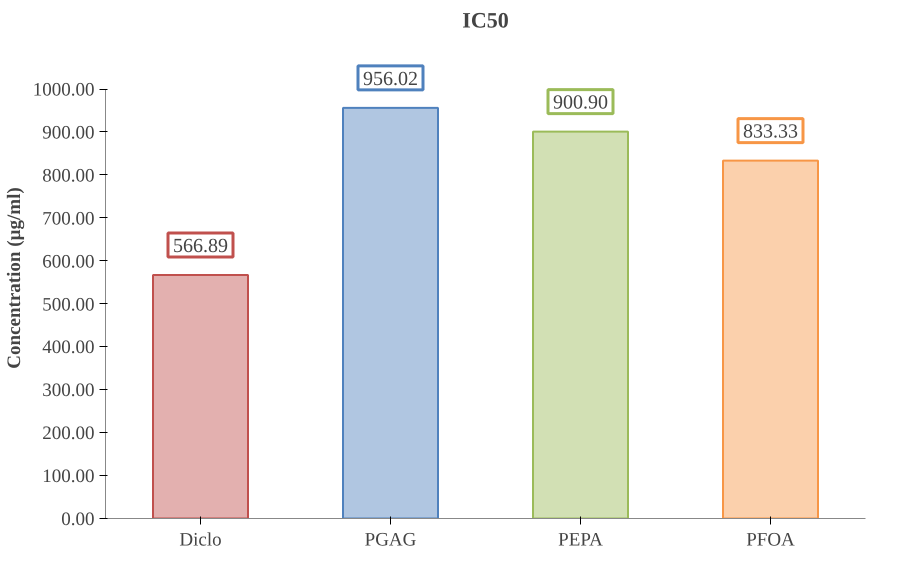 The image size is (913, 561). Describe the element at coordinates (390, 540) in the screenshot. I see `x-tick-label: PGAG` at that location.